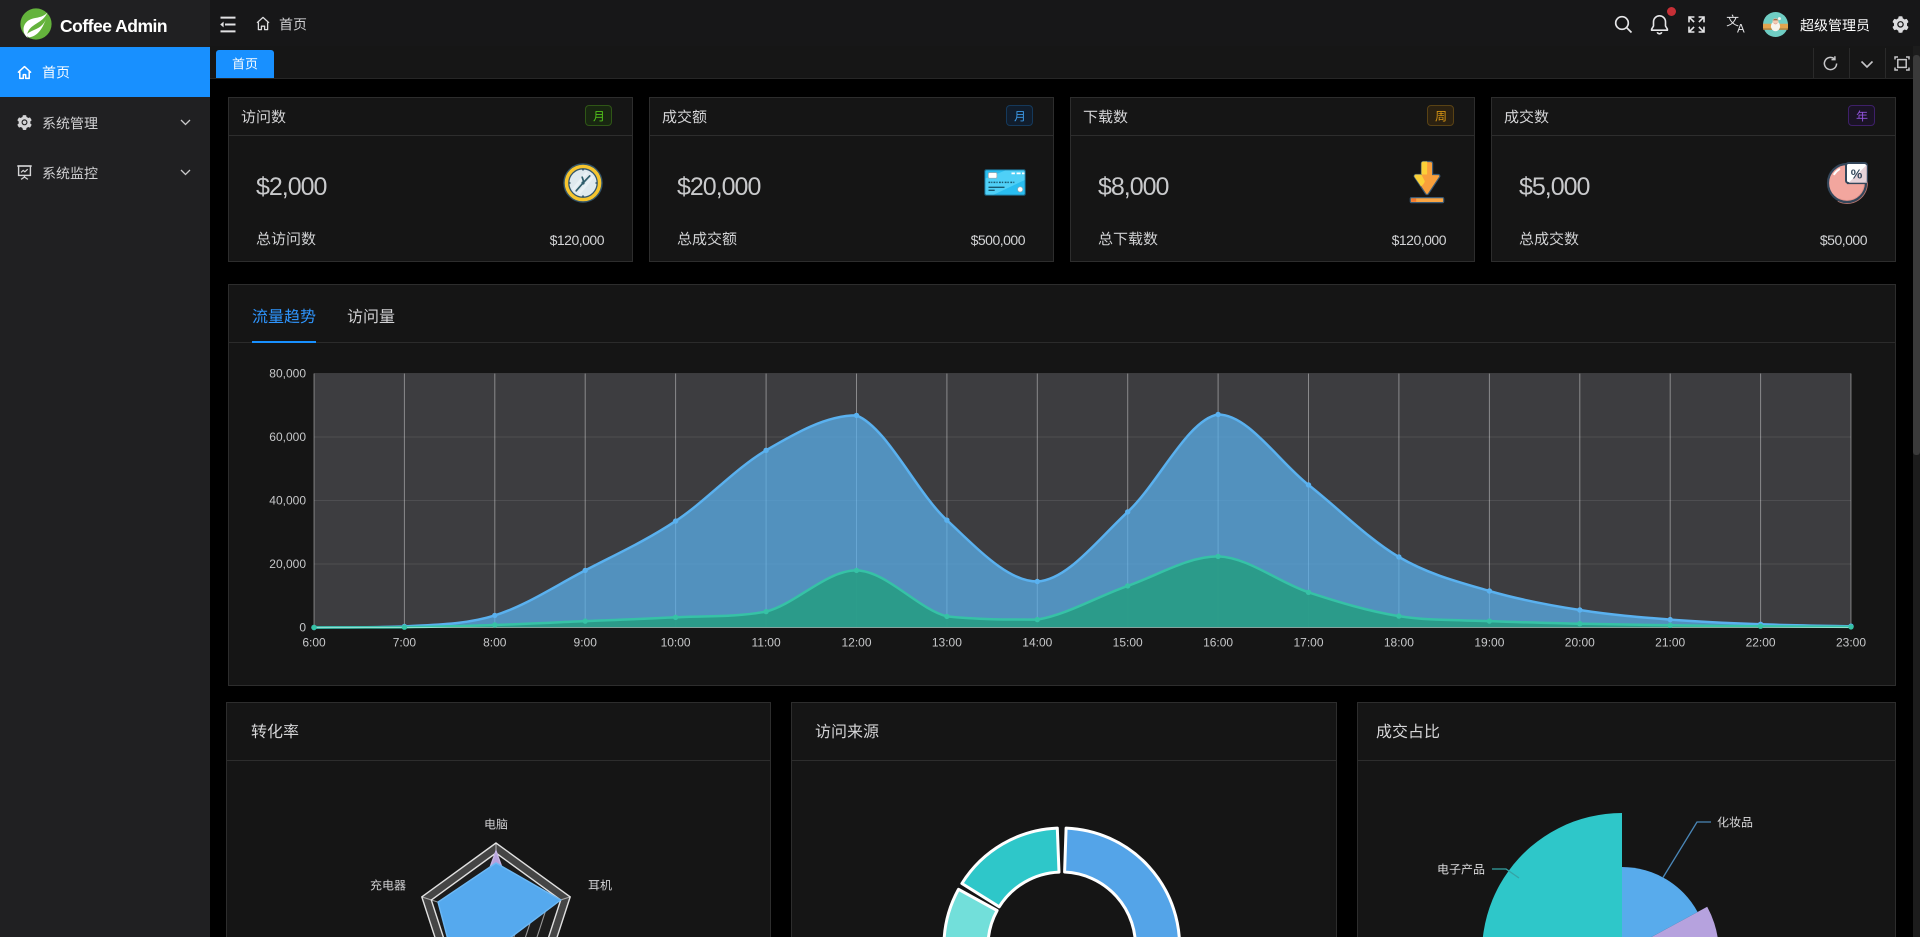  What do you see at coordinates (766, 643) in the screenshot?
I see `svg-text: 11:00` at bounding box center [766, 643].